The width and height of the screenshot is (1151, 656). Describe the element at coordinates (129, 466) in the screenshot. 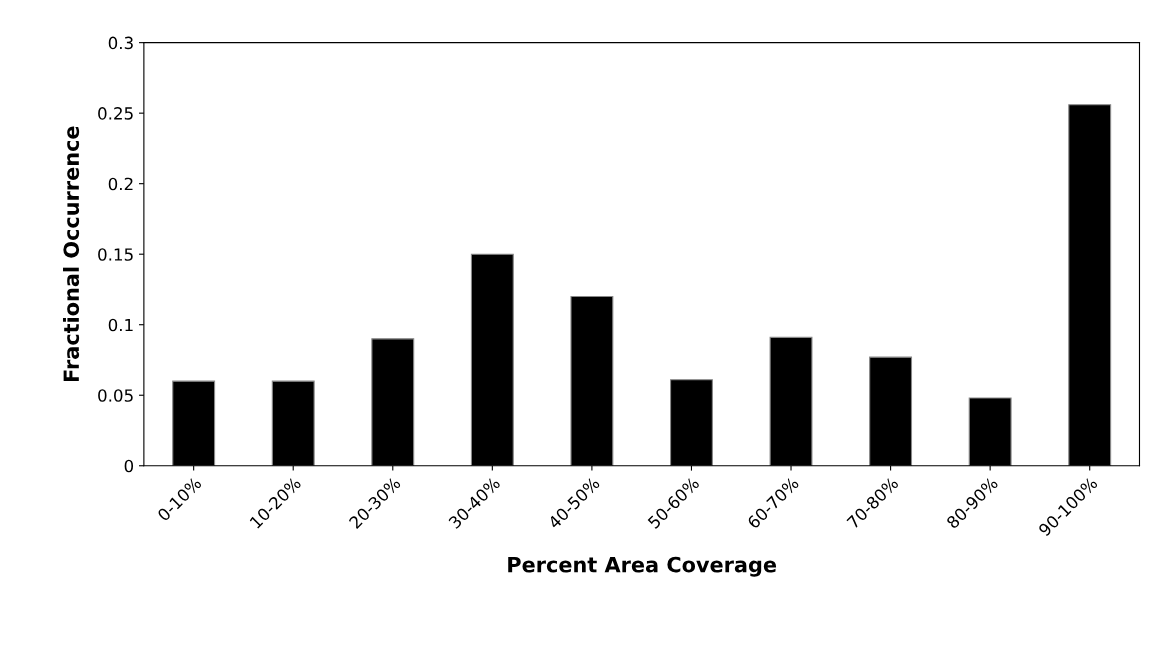

I see `y-tick-label: 0` at that location.